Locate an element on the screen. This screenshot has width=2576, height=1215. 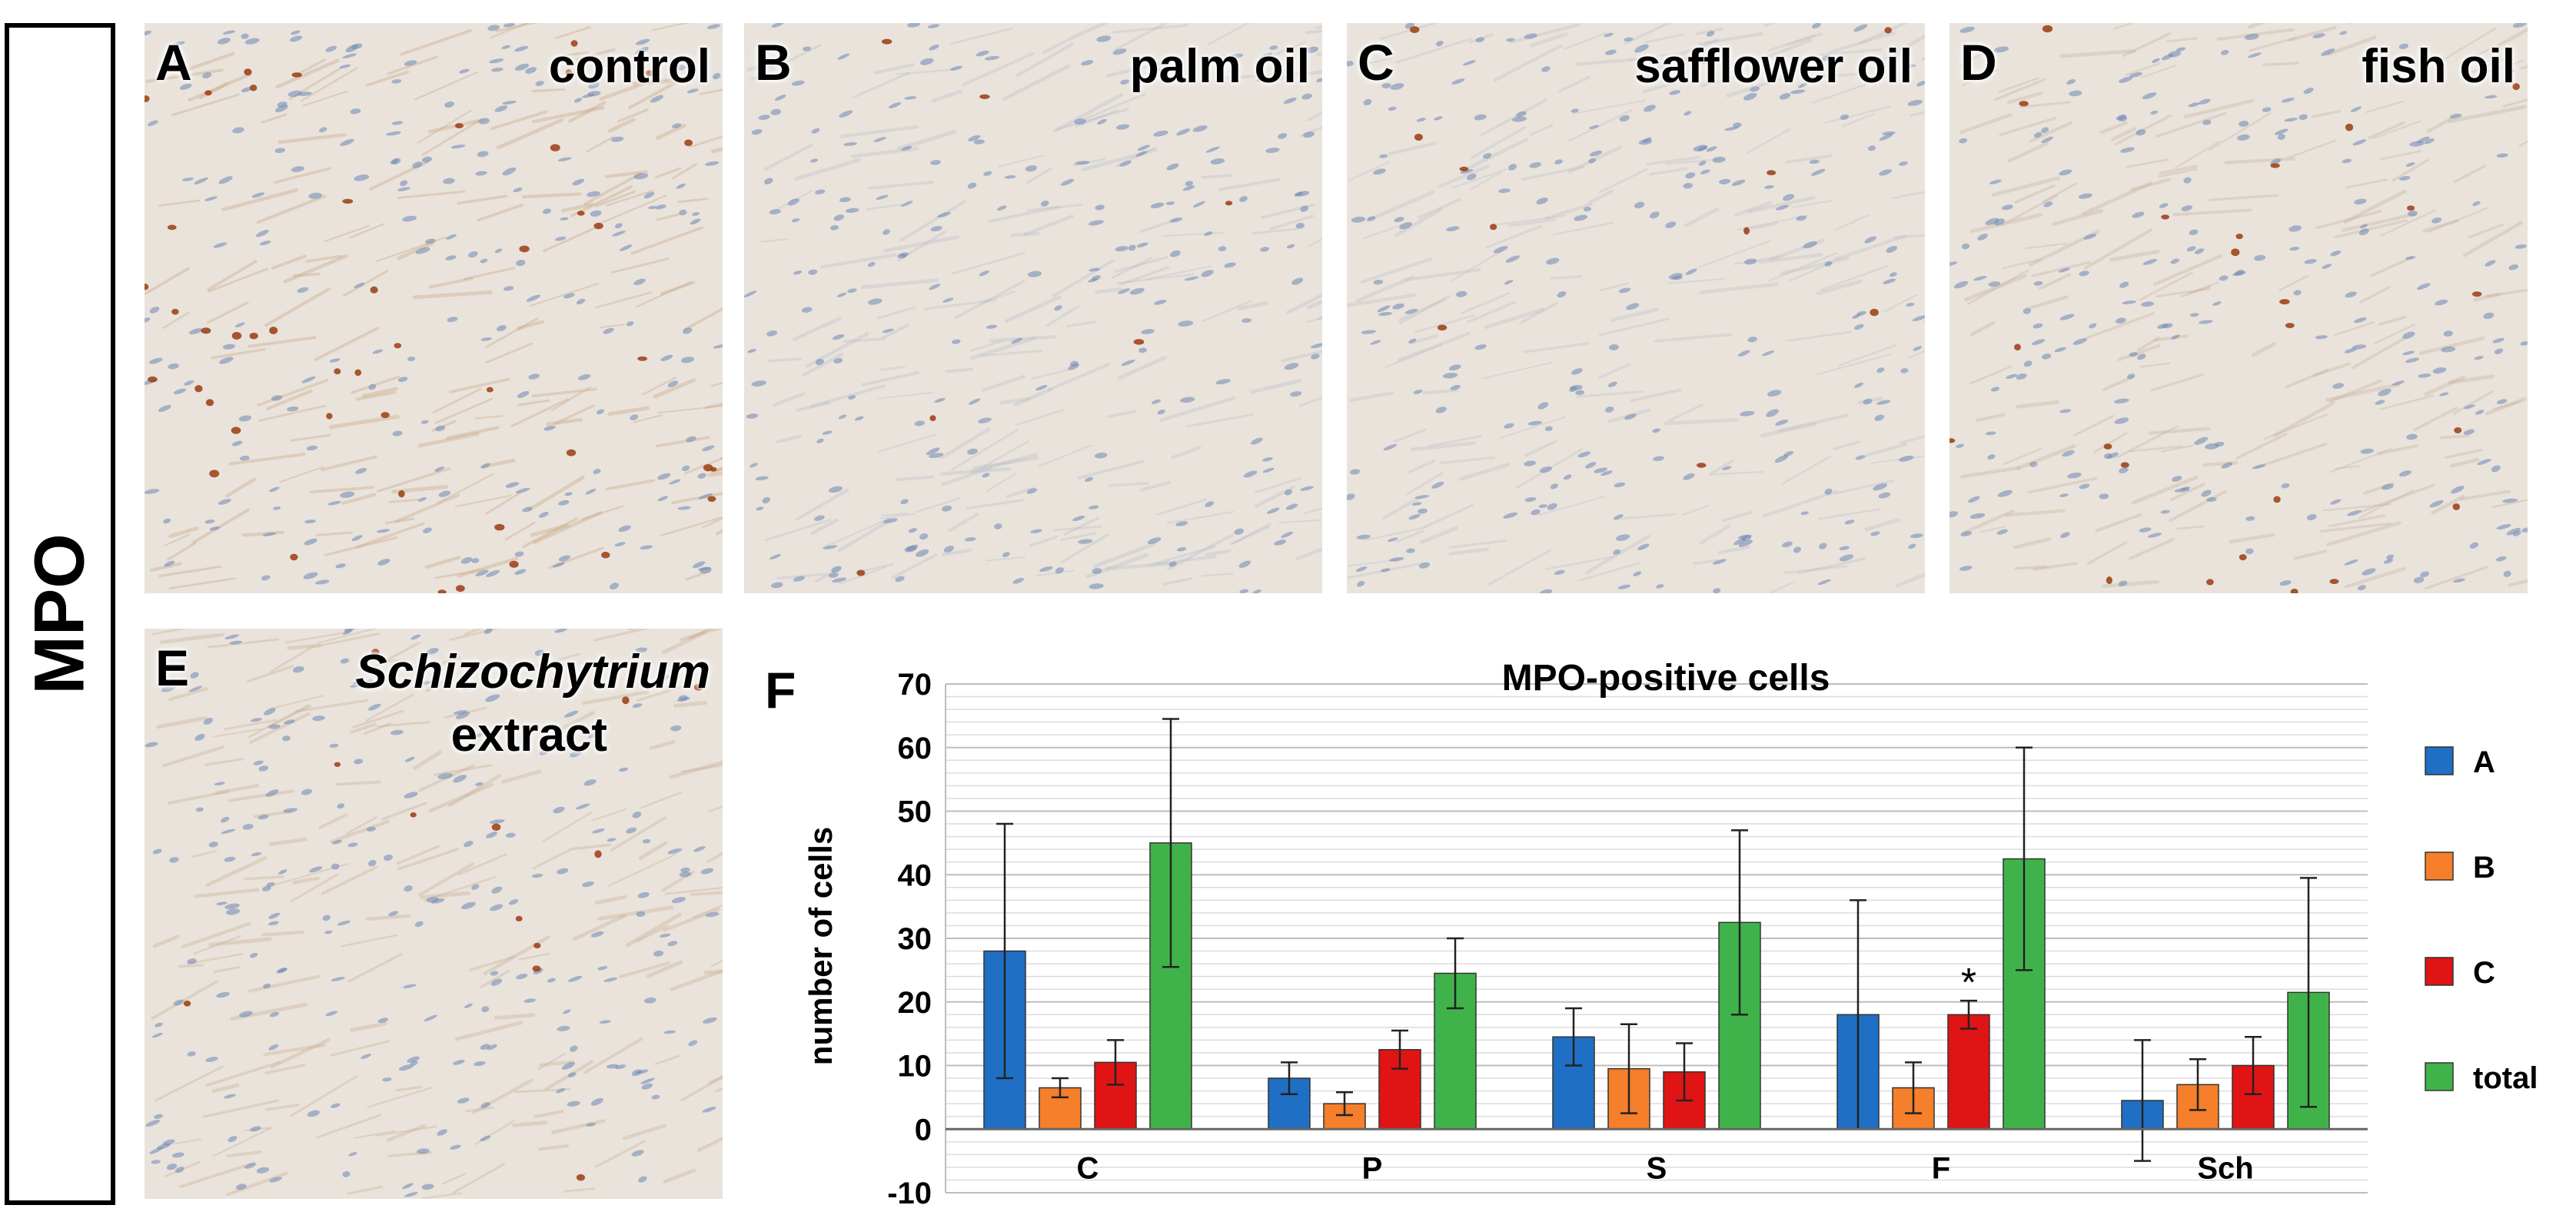
category-label-C: C is located at coordinates (1088, 1168).